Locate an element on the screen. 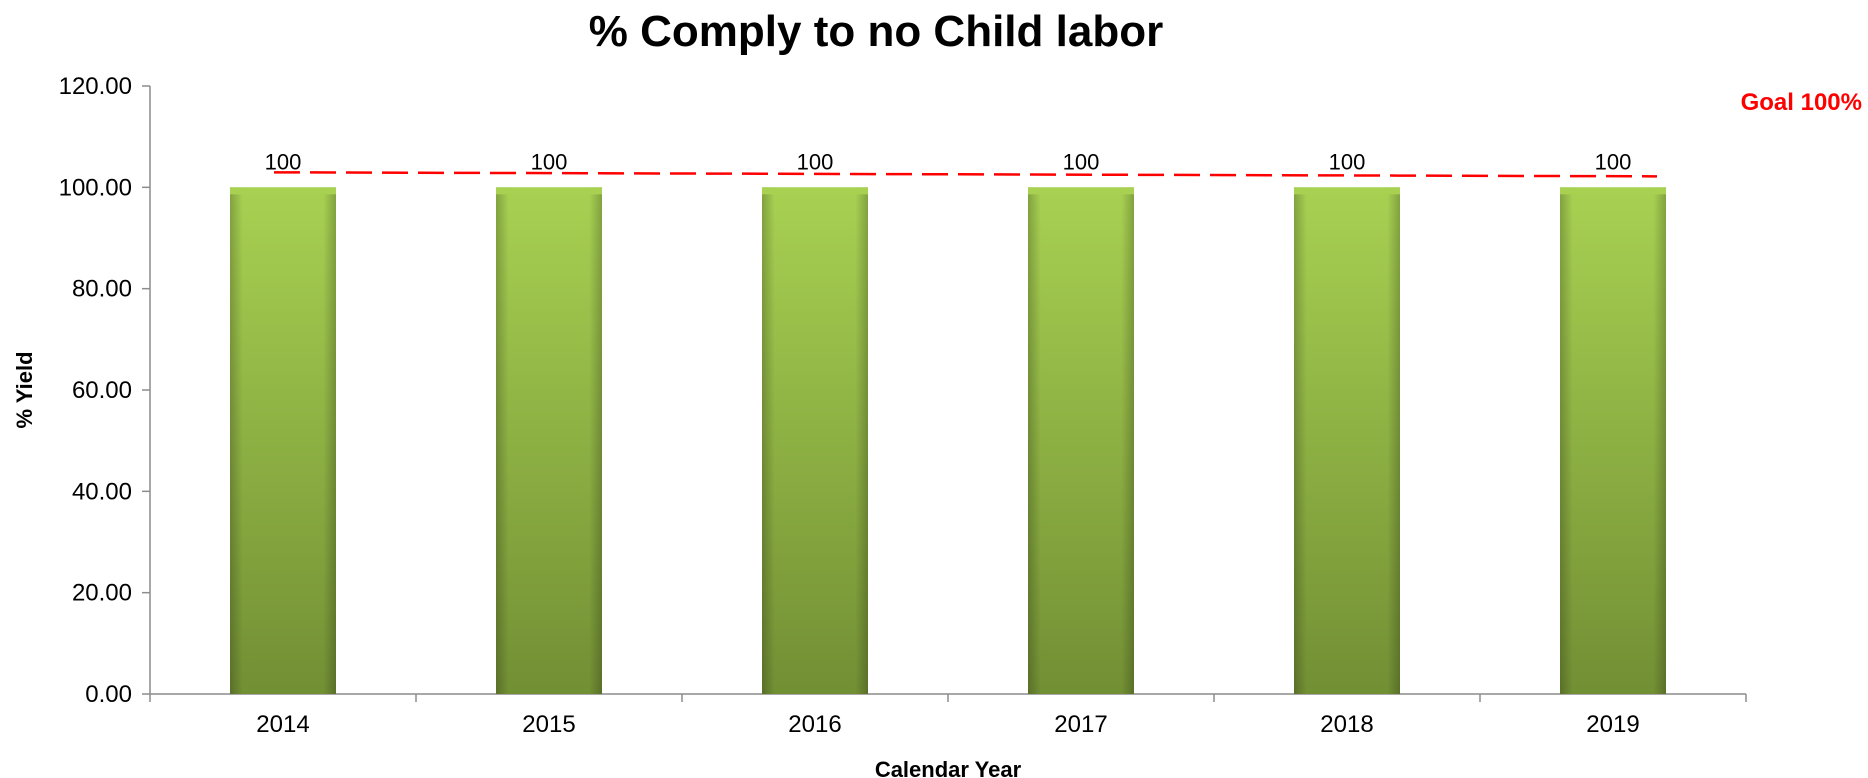  y-tick-label: 80.00 is located at coordinates (102, 289).